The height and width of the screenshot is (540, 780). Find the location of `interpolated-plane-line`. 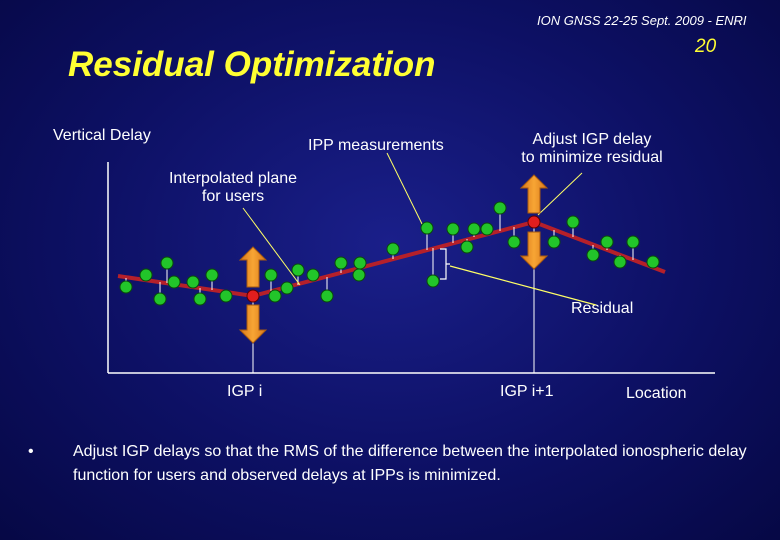

interpolated-plane-line is located at coordinates (391, 259).